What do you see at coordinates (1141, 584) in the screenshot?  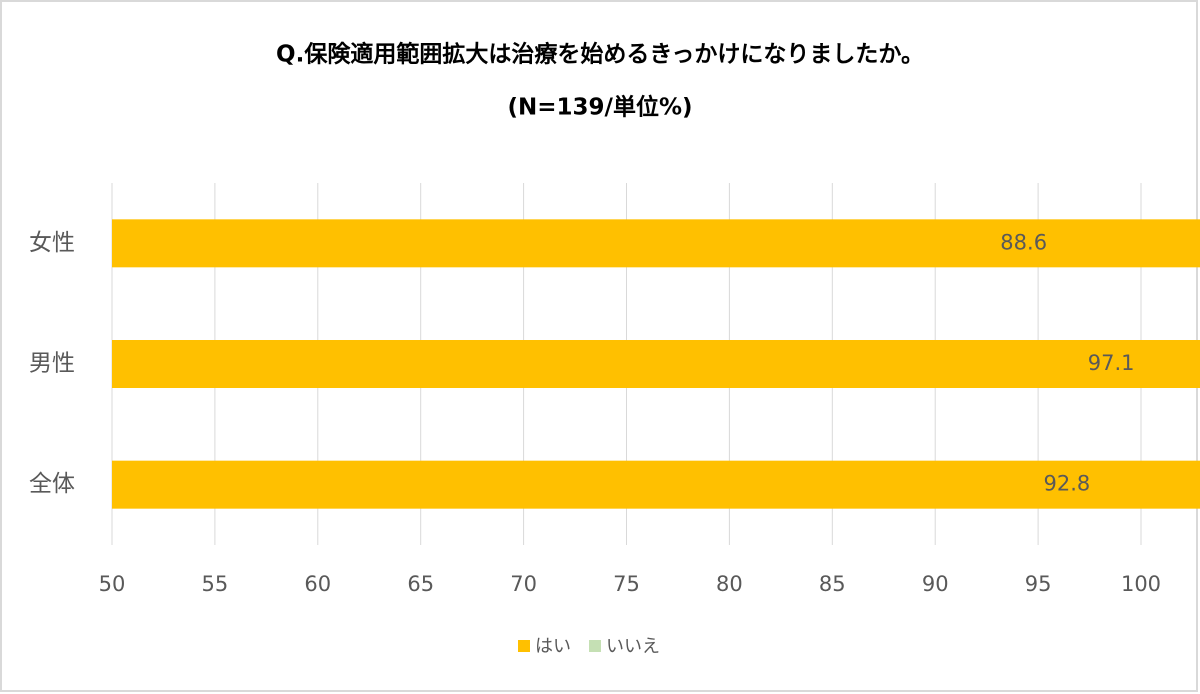 I see `x-tick-label: 100` at bounding box center [1141, 584].